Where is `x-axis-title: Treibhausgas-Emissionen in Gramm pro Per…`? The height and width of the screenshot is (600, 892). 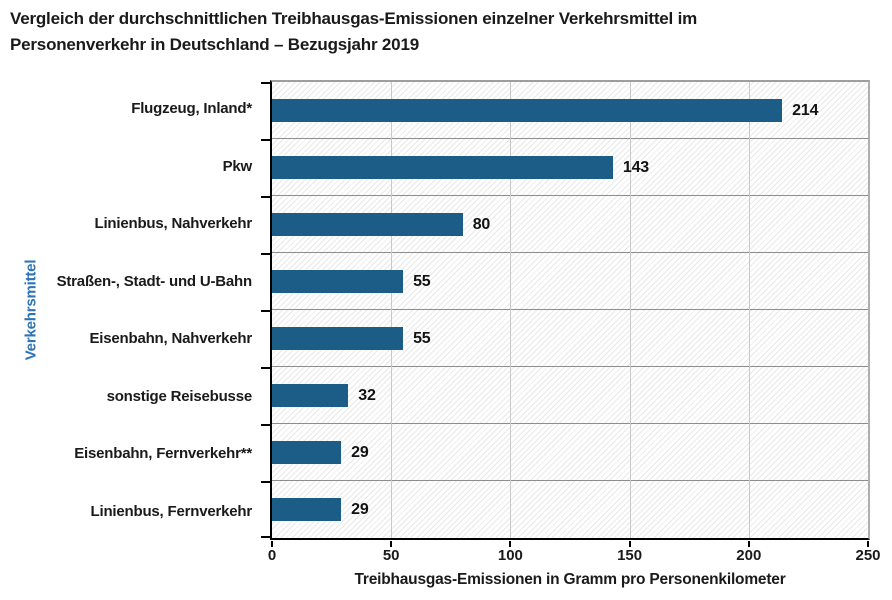
x-axis-title: Treibhausgas-Emissionen in Gramm pro Per… is located at coordinates (570, 579).